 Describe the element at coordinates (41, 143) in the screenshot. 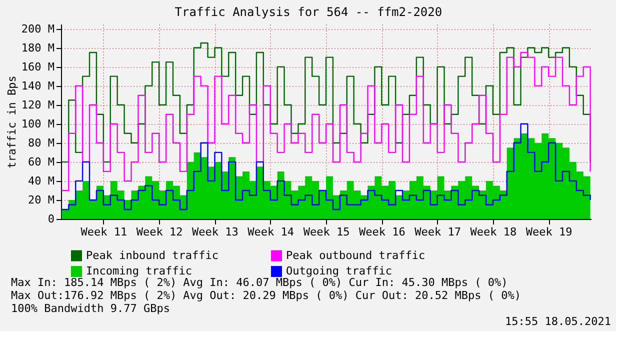

I see `y-tick-label: 80 M` at that location.